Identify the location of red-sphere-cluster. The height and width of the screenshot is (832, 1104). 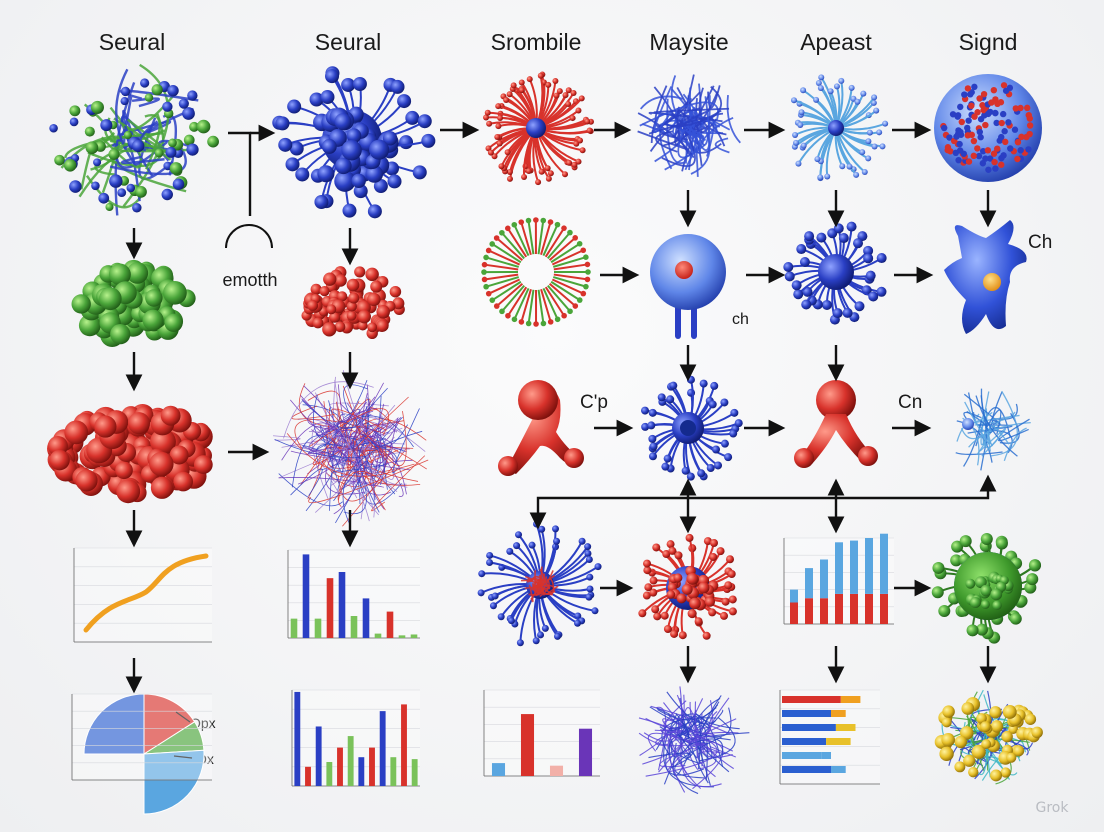
(130, 453).